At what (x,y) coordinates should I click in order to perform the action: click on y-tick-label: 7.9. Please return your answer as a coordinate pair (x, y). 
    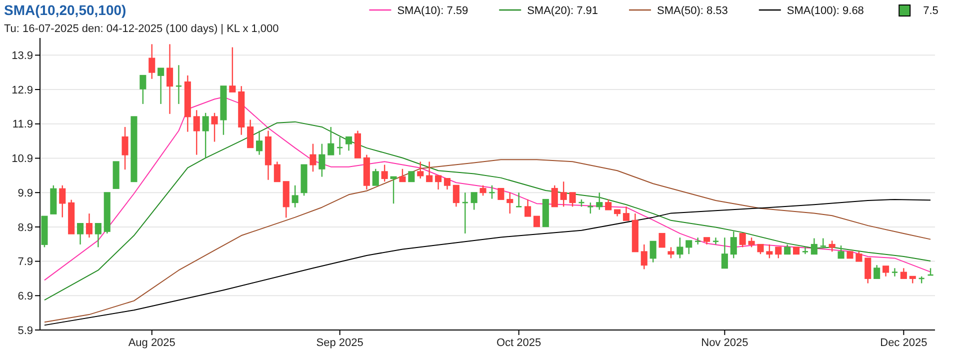
    Looking at the image, I should click on (25, 262).